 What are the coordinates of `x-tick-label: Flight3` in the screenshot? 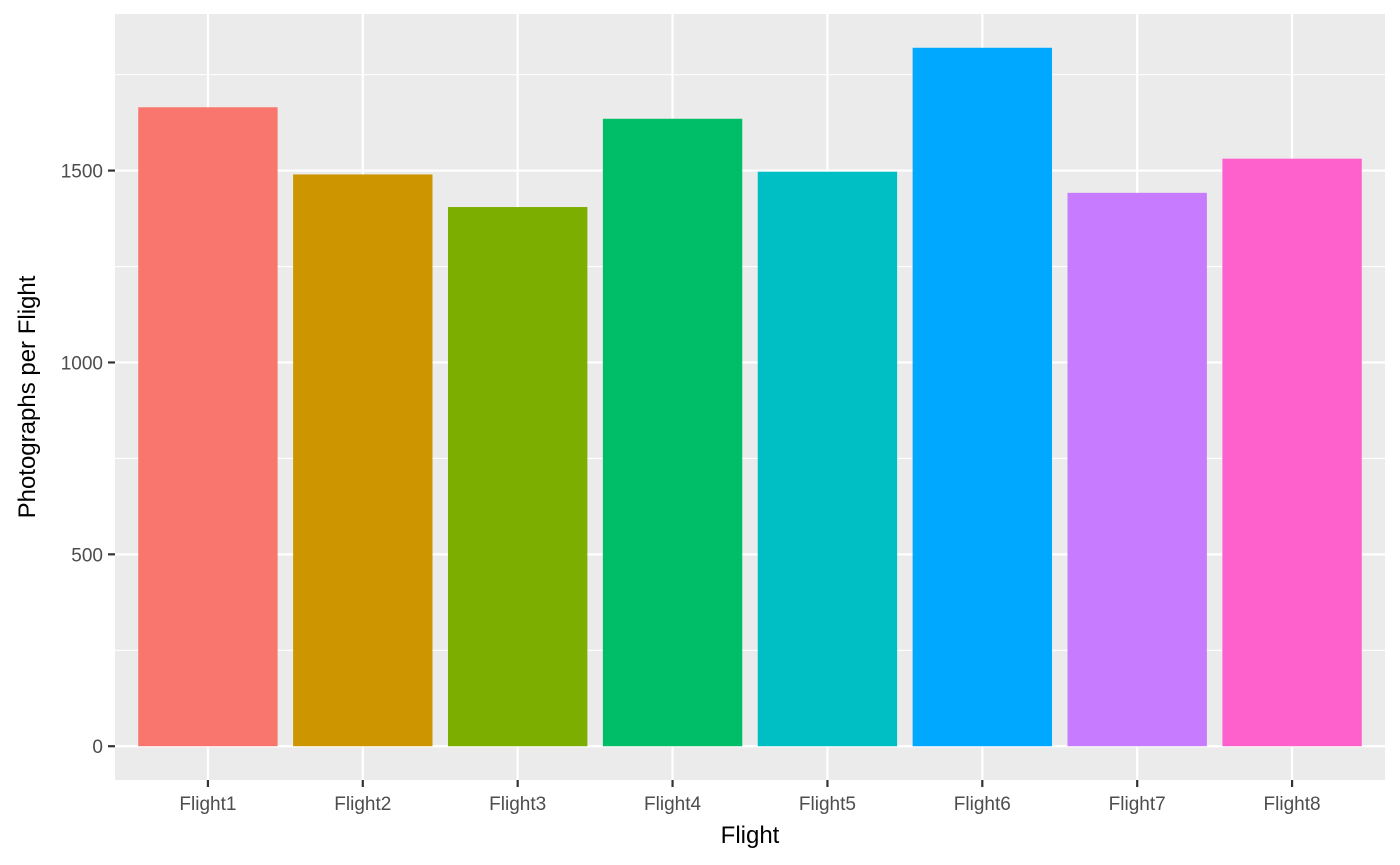 It's located at (517, 804).